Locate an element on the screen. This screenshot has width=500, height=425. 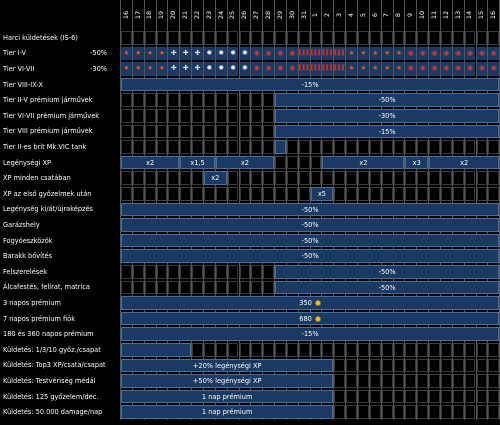
event-bar: 680 is located at coordinates (310, 318).